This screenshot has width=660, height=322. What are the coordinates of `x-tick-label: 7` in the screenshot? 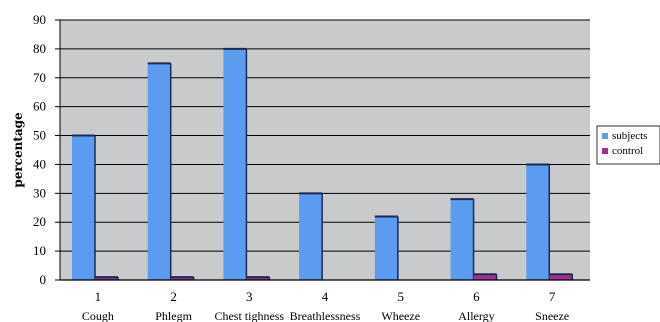 It's located at (552, 296).